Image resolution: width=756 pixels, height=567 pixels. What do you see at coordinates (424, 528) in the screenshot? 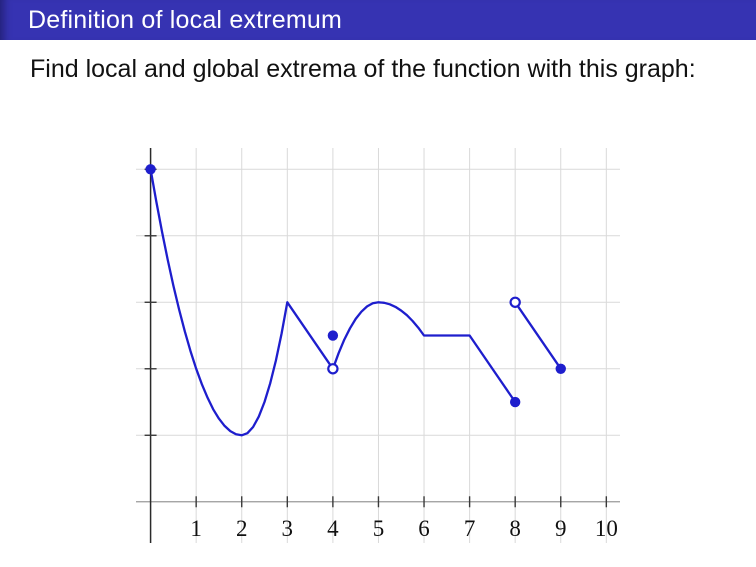
I see `x-tick-label: 6` at bounding box center [424, 528].